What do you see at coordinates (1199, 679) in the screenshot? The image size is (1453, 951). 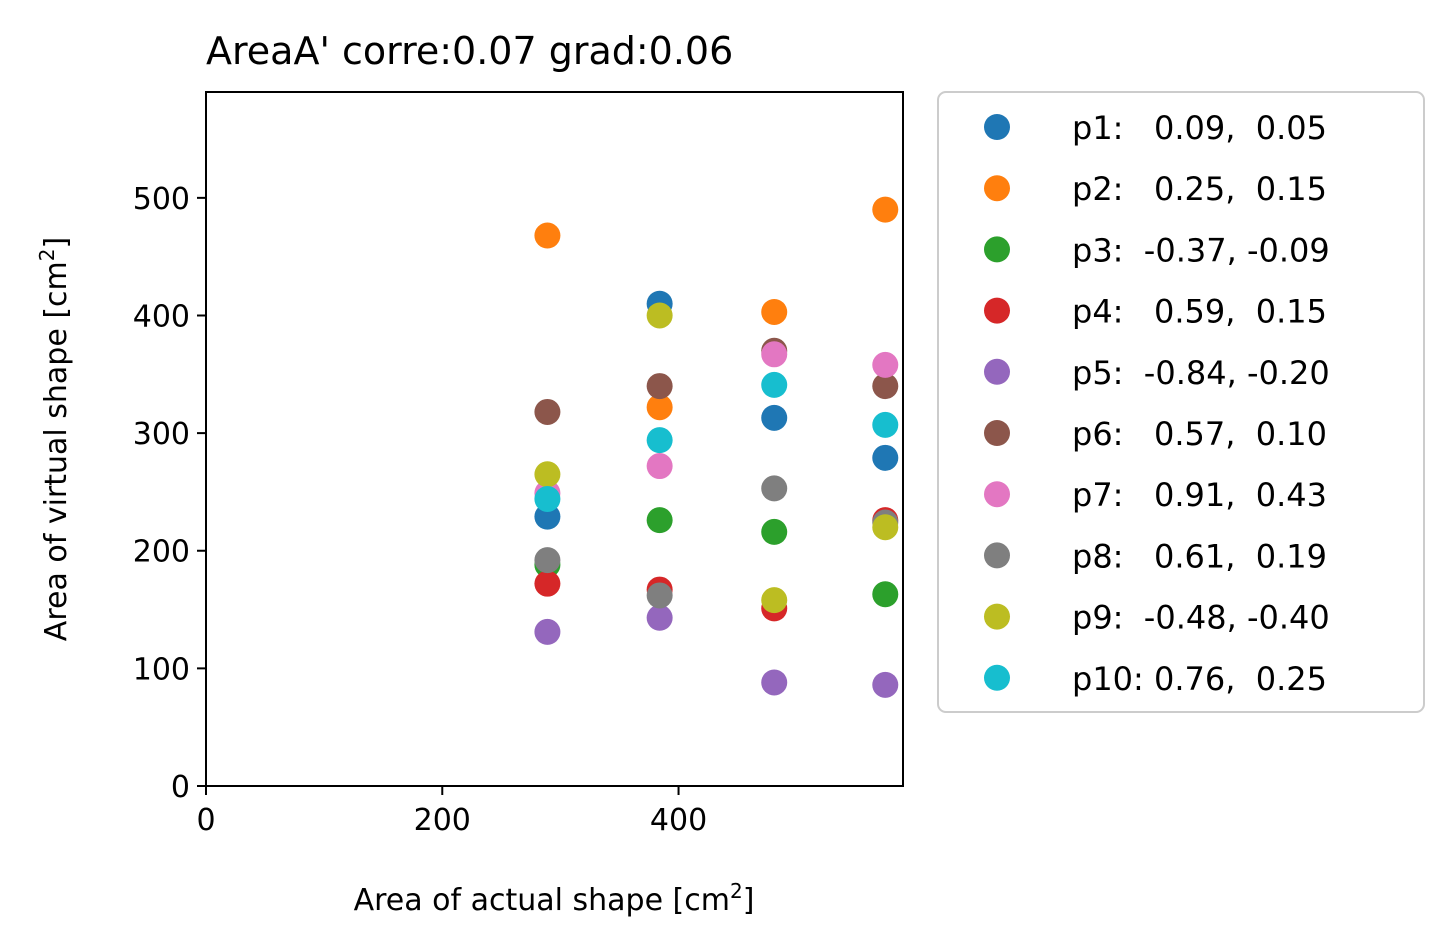 I see `legend-label: p10: 0.76, 0.25` at bounding box center [1199, 679].